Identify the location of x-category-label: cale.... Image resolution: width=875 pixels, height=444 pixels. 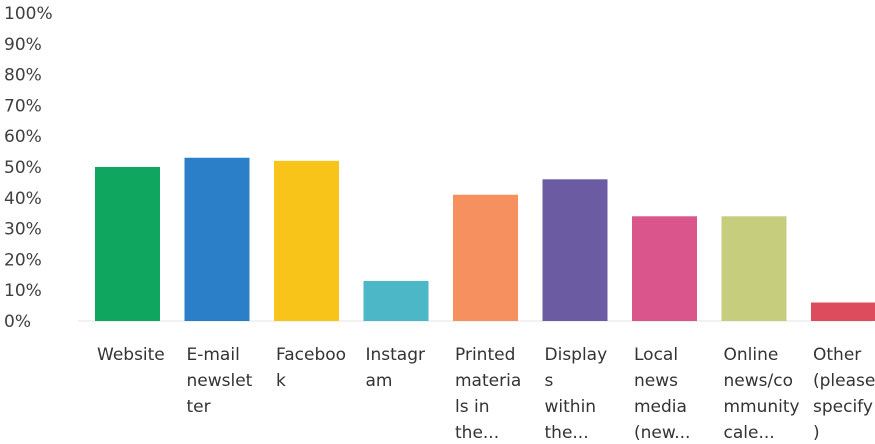
(749, 433).